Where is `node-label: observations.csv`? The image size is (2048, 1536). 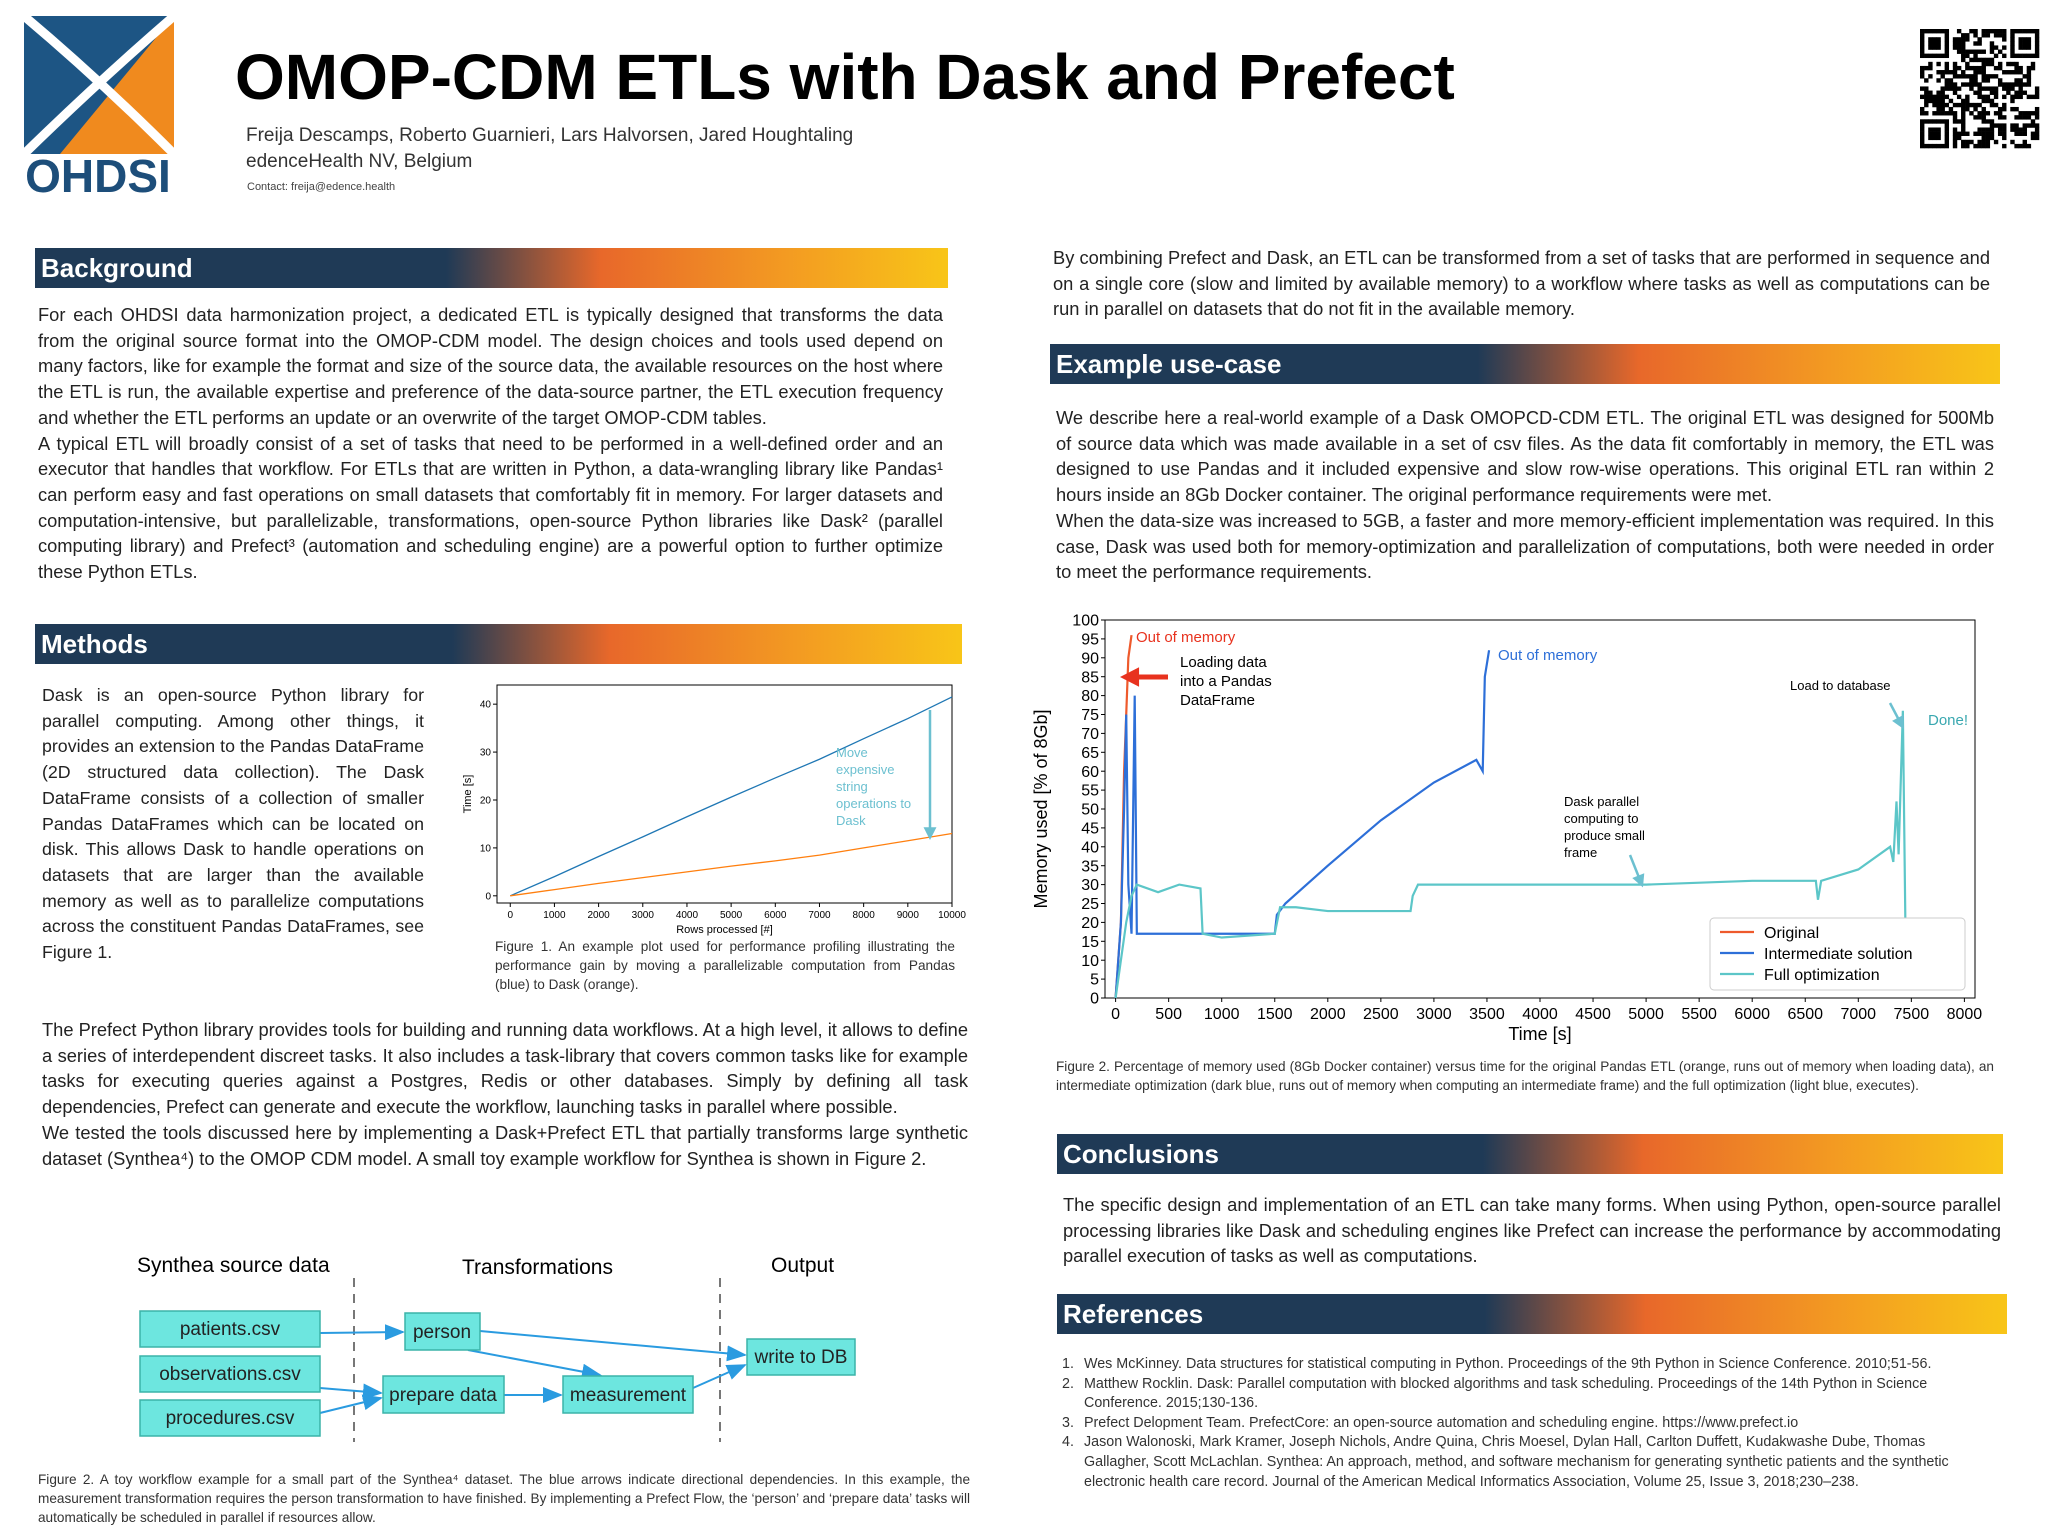
node-label: observations.csv is located at coordinates (230, 1374).